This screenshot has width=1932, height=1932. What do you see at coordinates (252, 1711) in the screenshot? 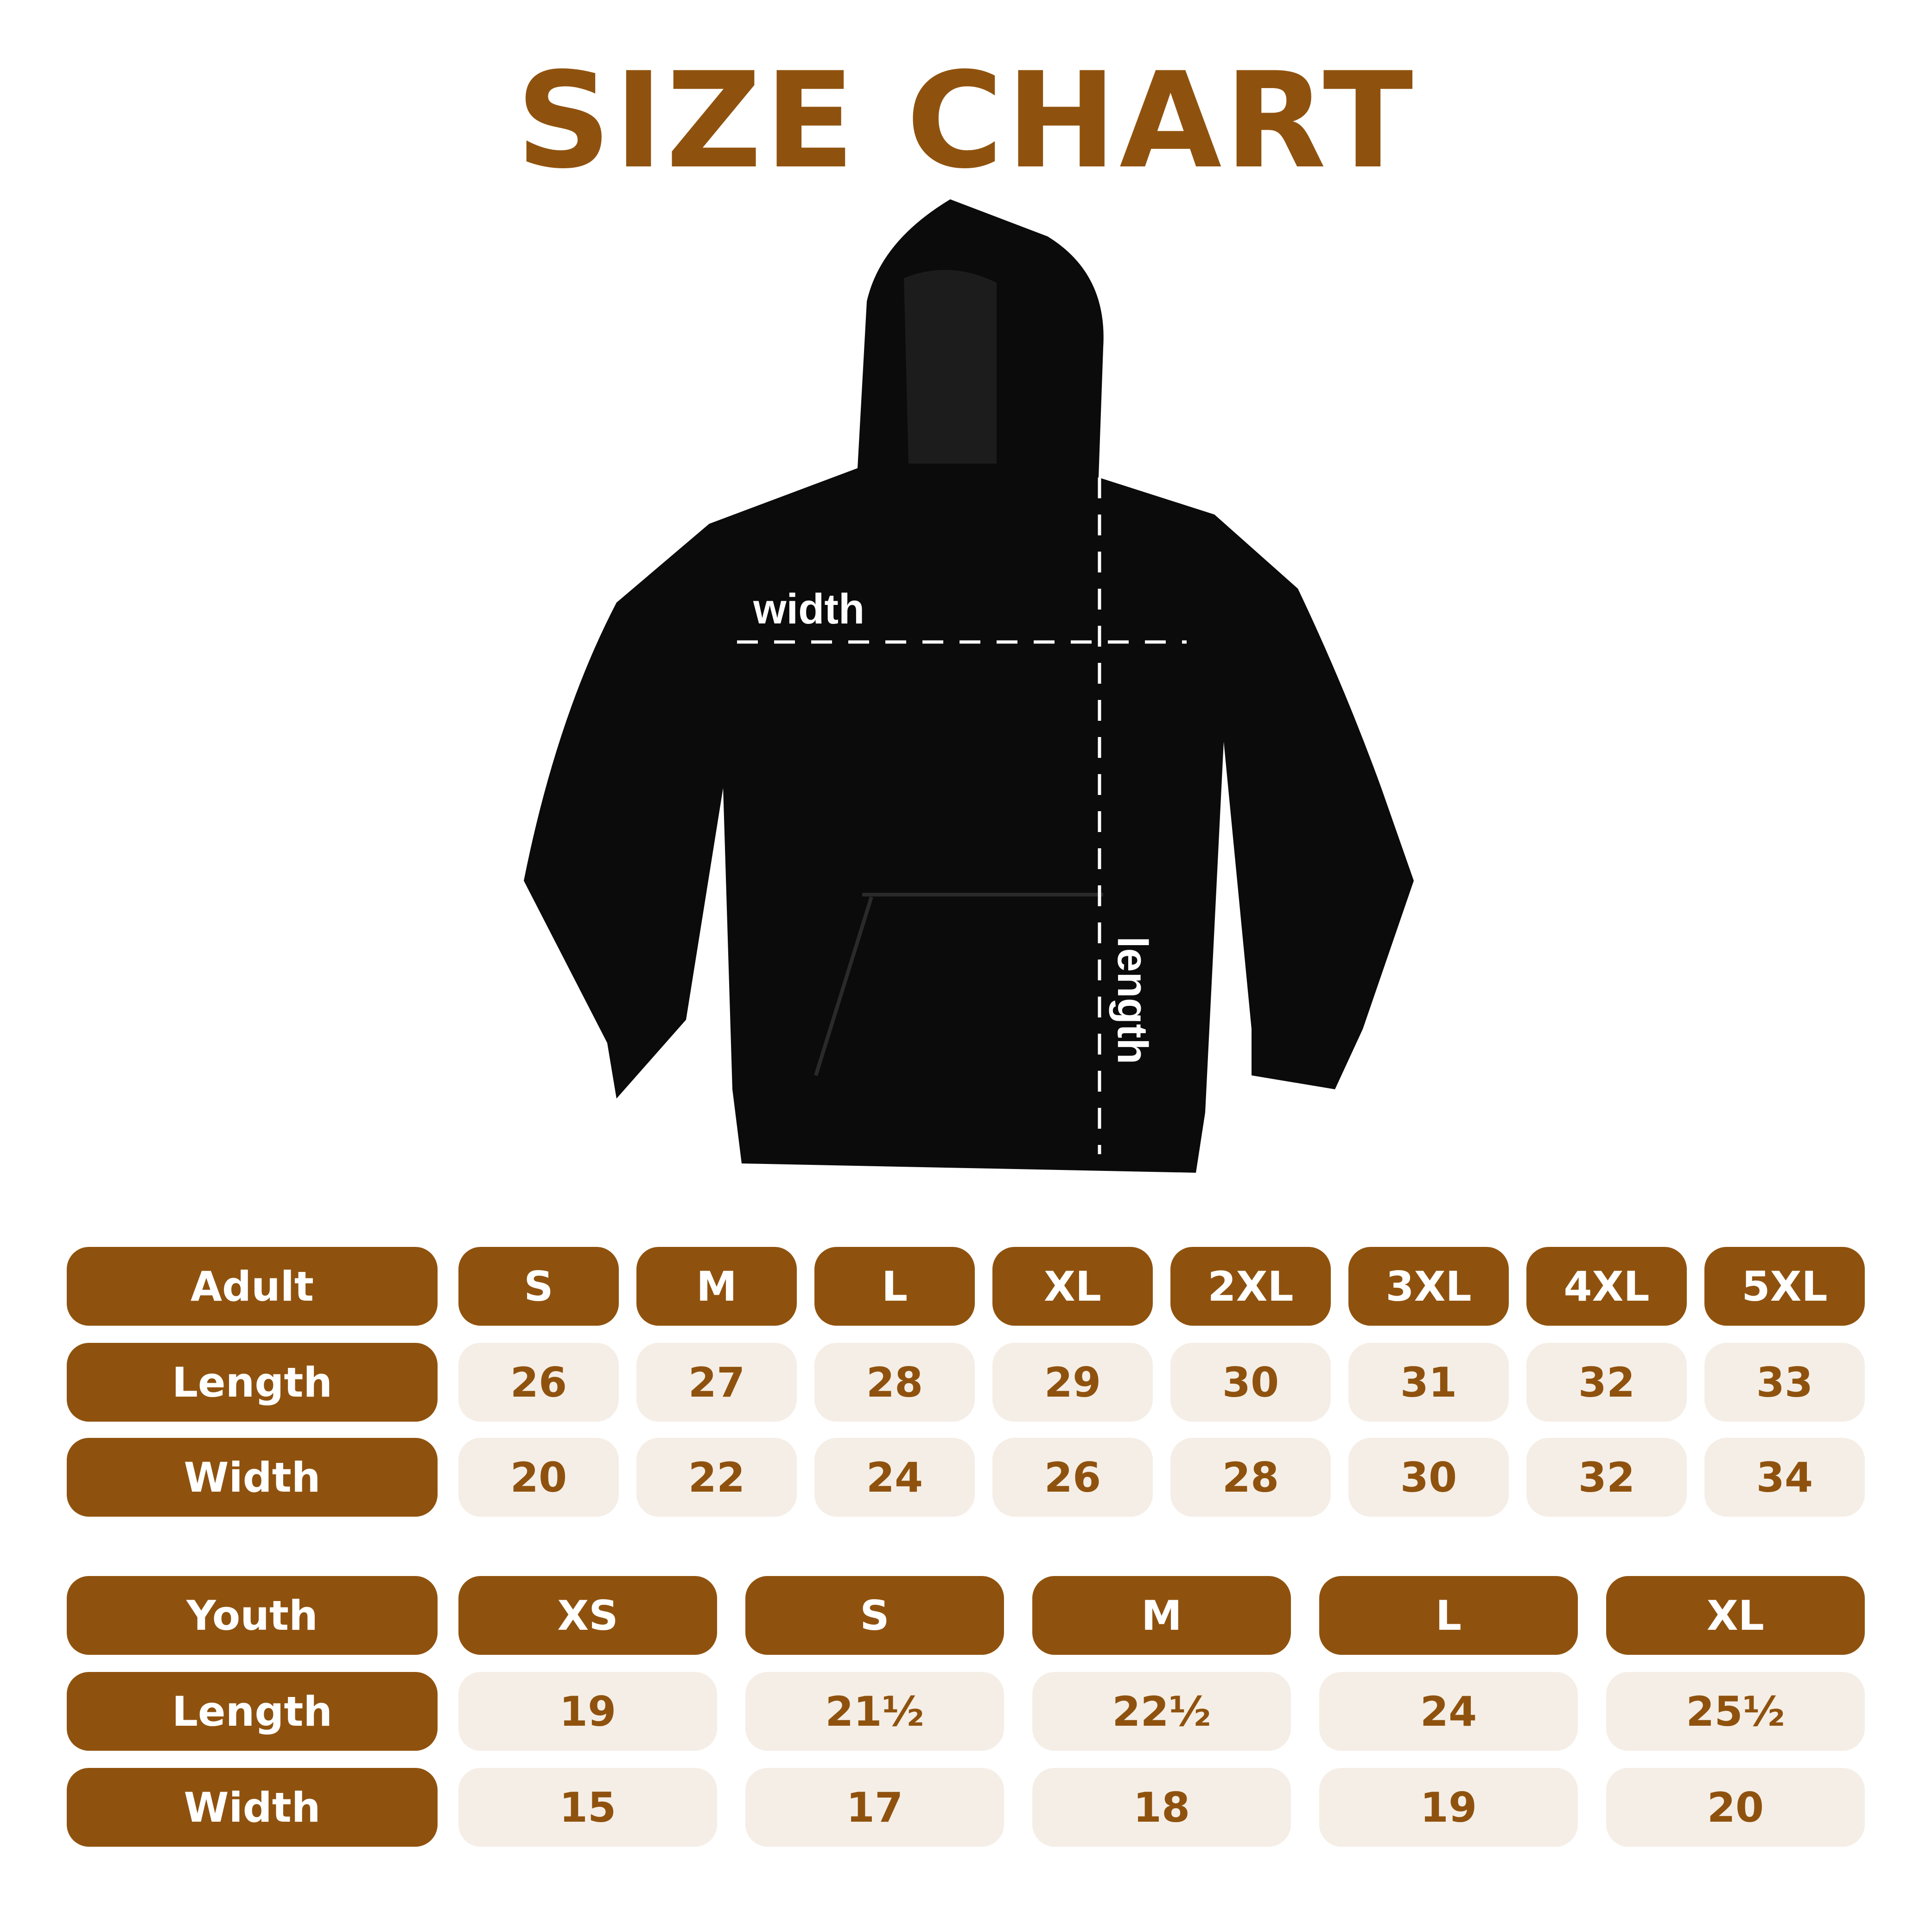
I see `youth-row-label: Length` at bounding box center [252, 1711].